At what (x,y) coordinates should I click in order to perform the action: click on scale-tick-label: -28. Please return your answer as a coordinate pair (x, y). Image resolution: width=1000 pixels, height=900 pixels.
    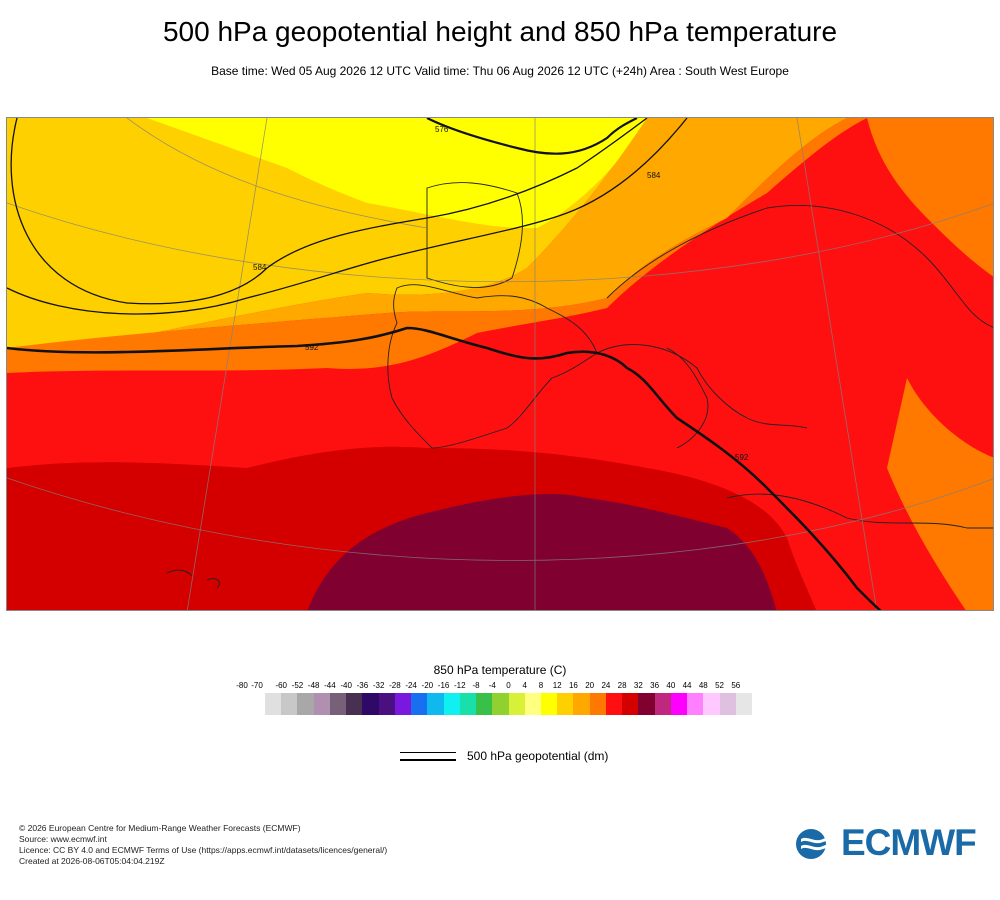
    Looking at the image, I should click on (395, 685).